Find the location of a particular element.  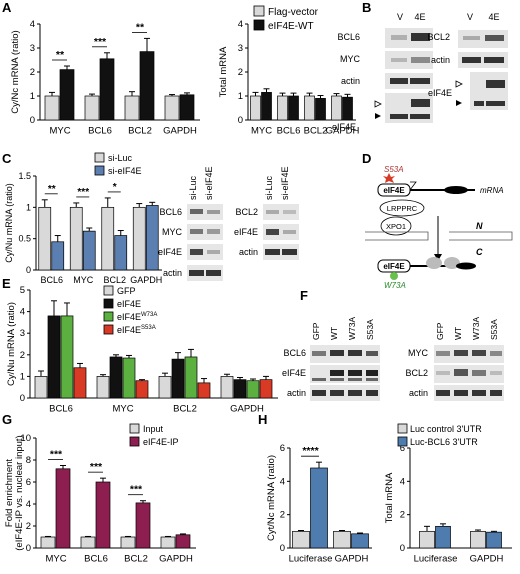

lane-label-4e: 4E is located at coordinates (419, 17).